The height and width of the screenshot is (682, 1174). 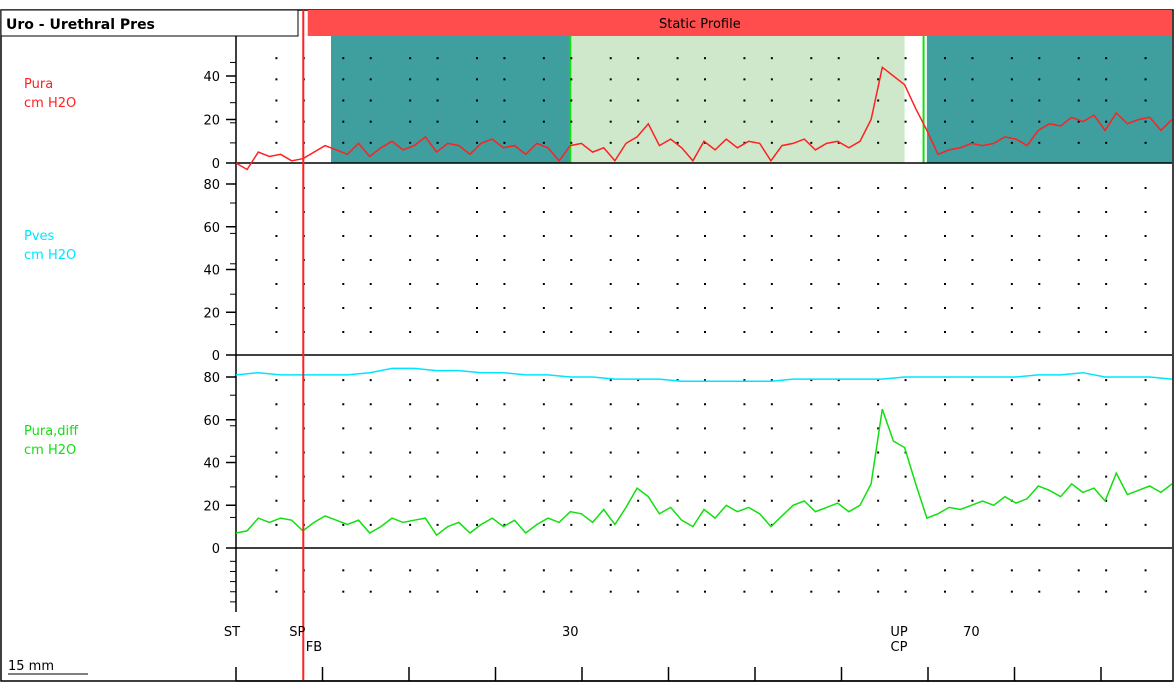 What do you see at coordinates (704, 375) in the screenshot?
I see `trace-pves` at bounding box center [704, 375].